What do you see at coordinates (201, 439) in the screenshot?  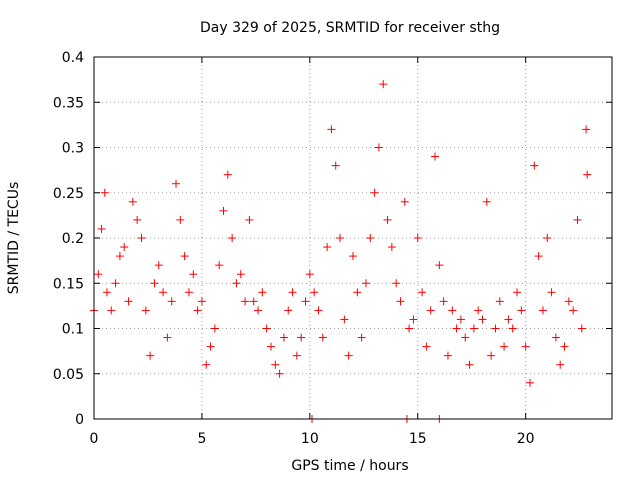 I see `x-tick-label: 5` at bounding box center [201, 439].